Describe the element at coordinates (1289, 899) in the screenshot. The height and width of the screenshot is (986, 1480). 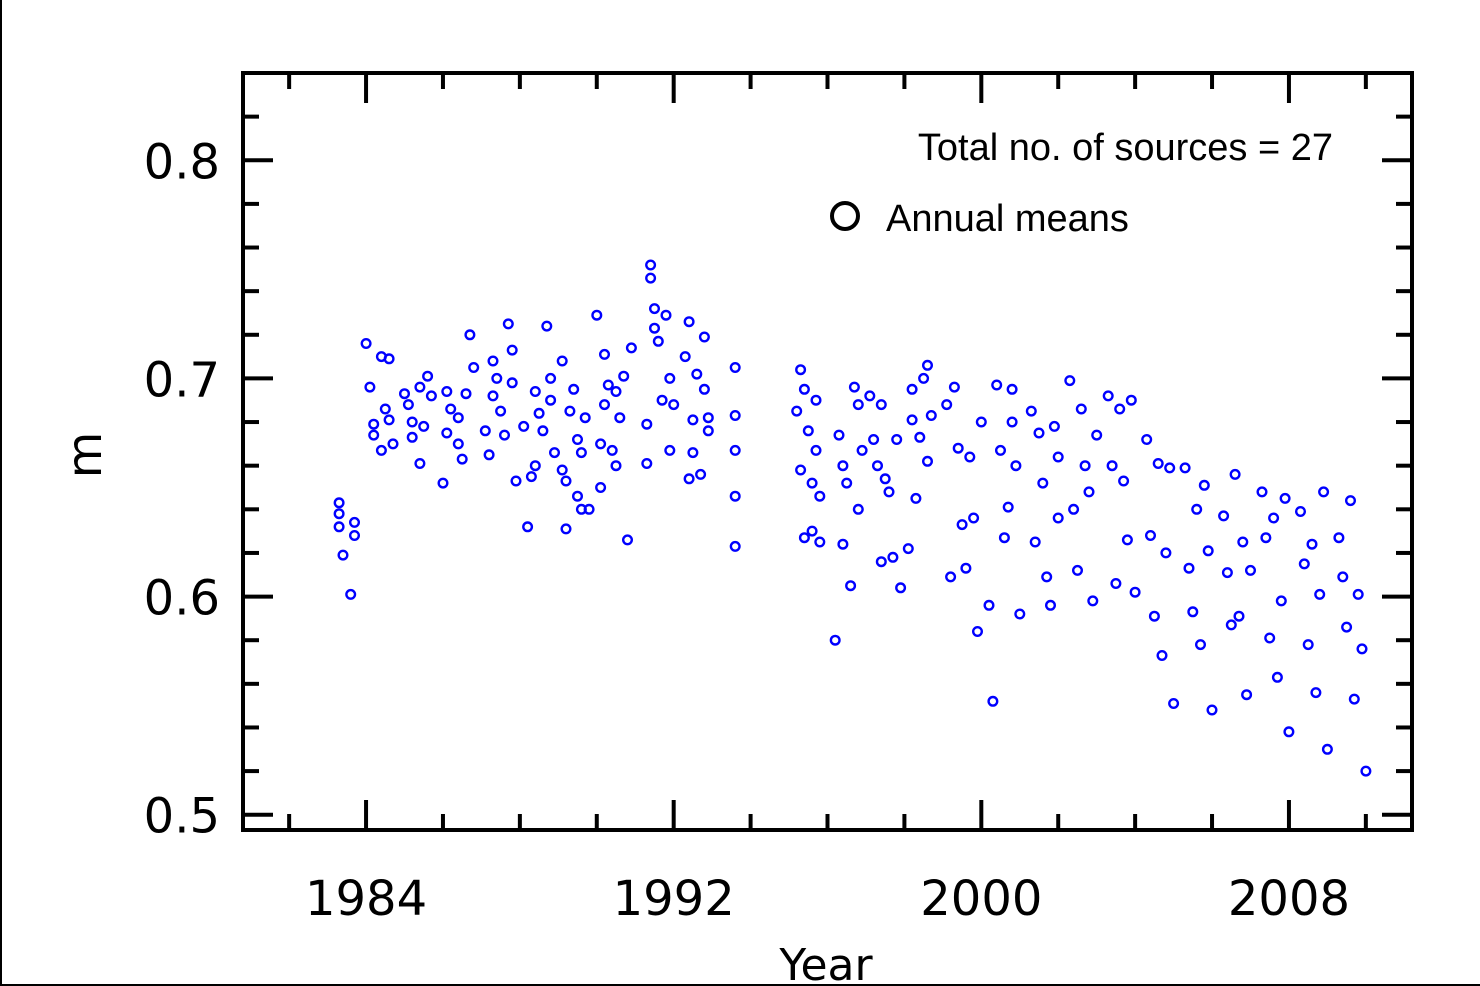
I see `x-tick-label: 2008` at that location.